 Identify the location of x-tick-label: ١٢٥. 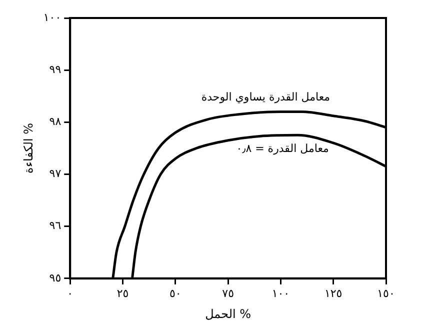
(333, 293).